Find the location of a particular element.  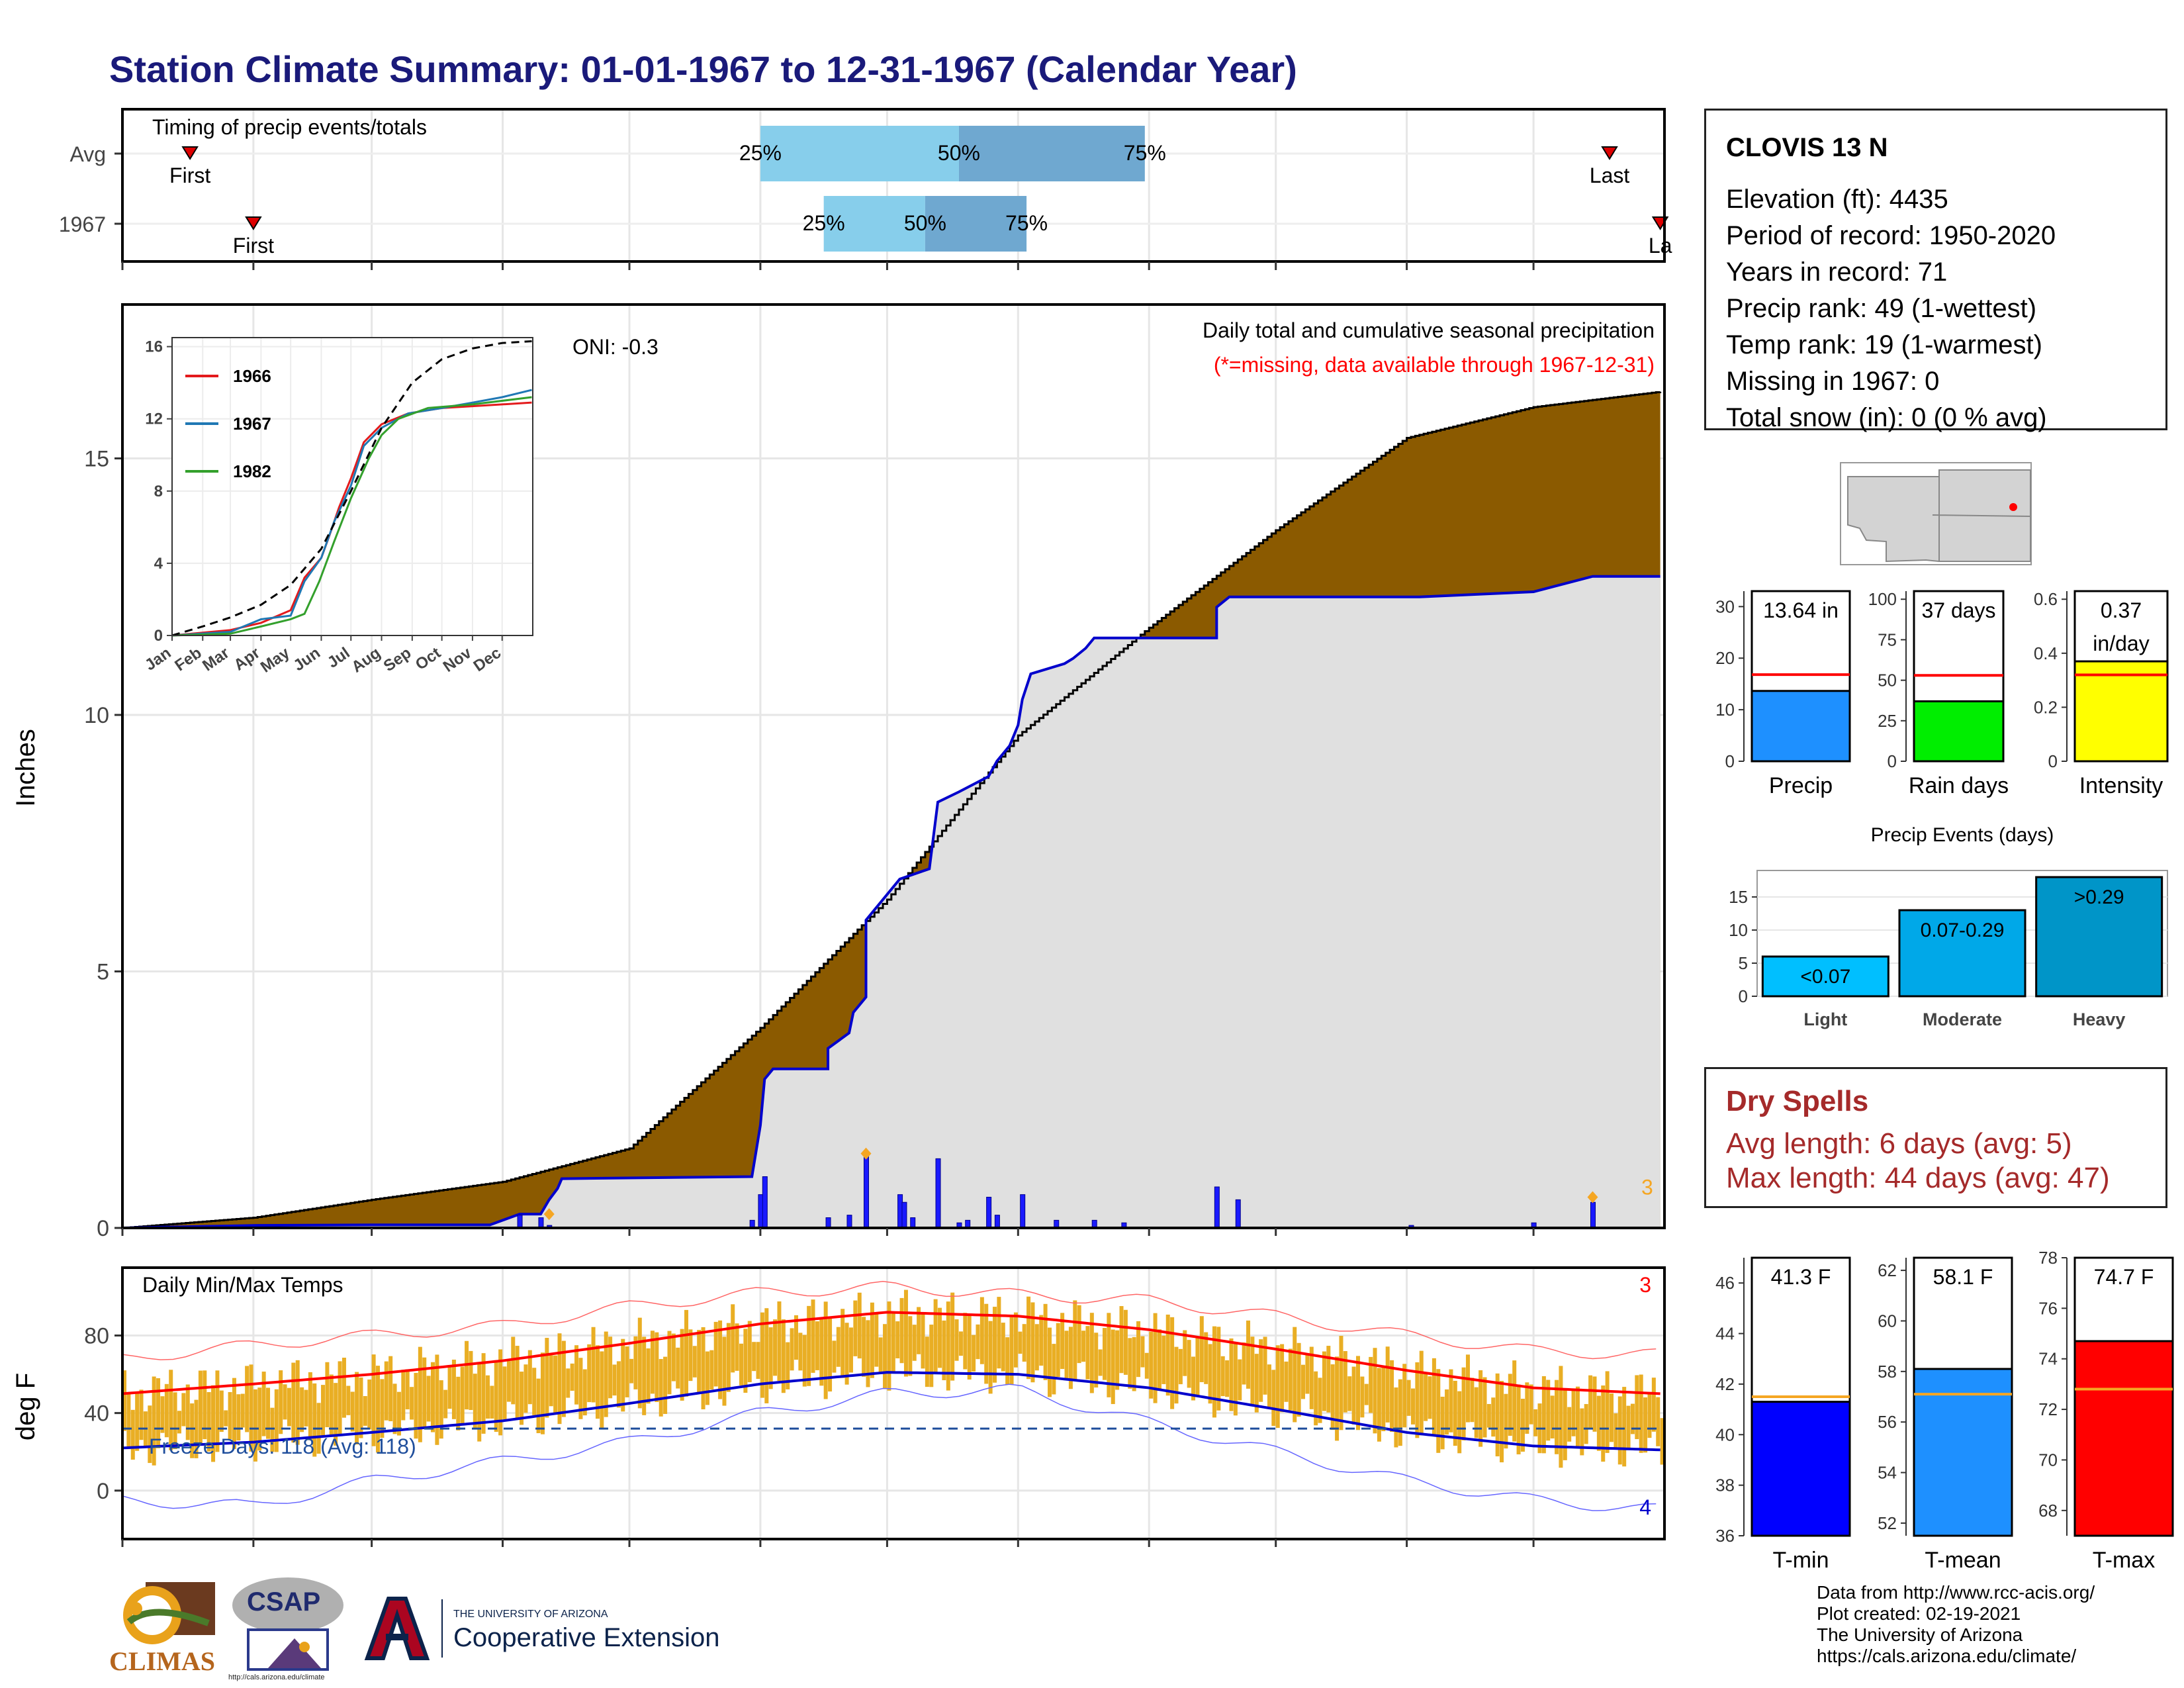

intensity-y-tick-label-2: 0.4 is located at coordinates (2046, 653).